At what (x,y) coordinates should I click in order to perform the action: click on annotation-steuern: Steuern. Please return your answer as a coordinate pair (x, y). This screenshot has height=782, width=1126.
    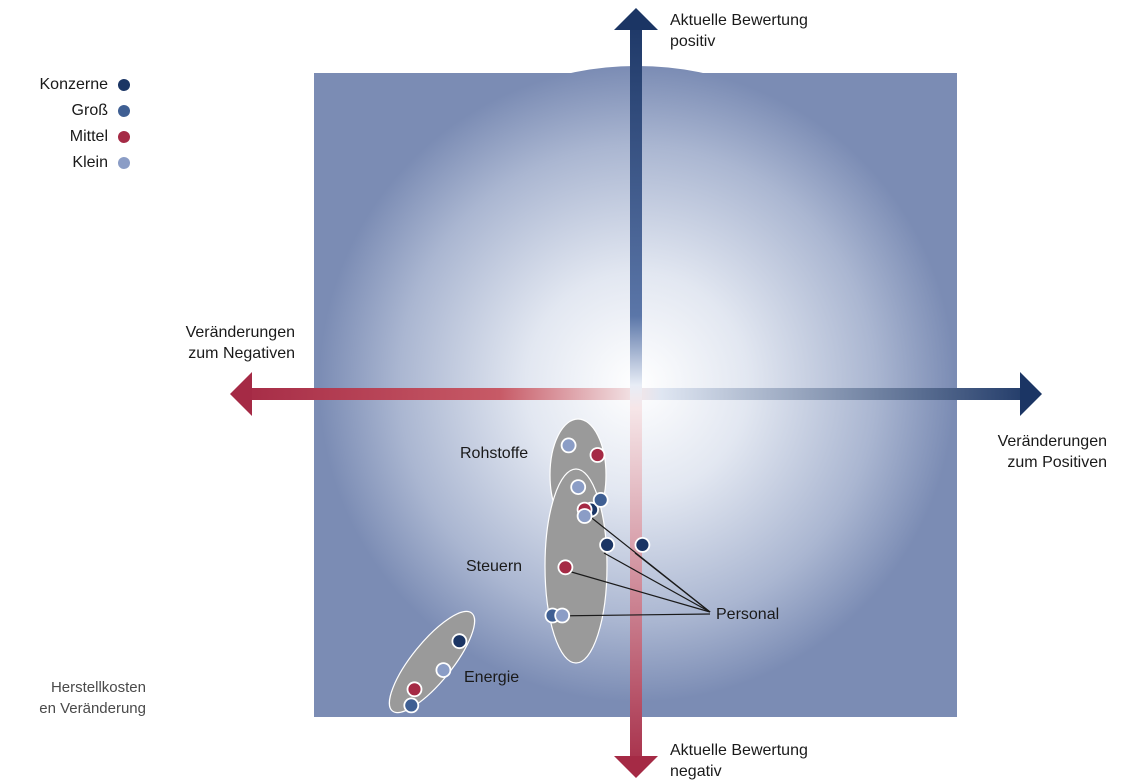
    Looking at the image, I should click on (494, 566).